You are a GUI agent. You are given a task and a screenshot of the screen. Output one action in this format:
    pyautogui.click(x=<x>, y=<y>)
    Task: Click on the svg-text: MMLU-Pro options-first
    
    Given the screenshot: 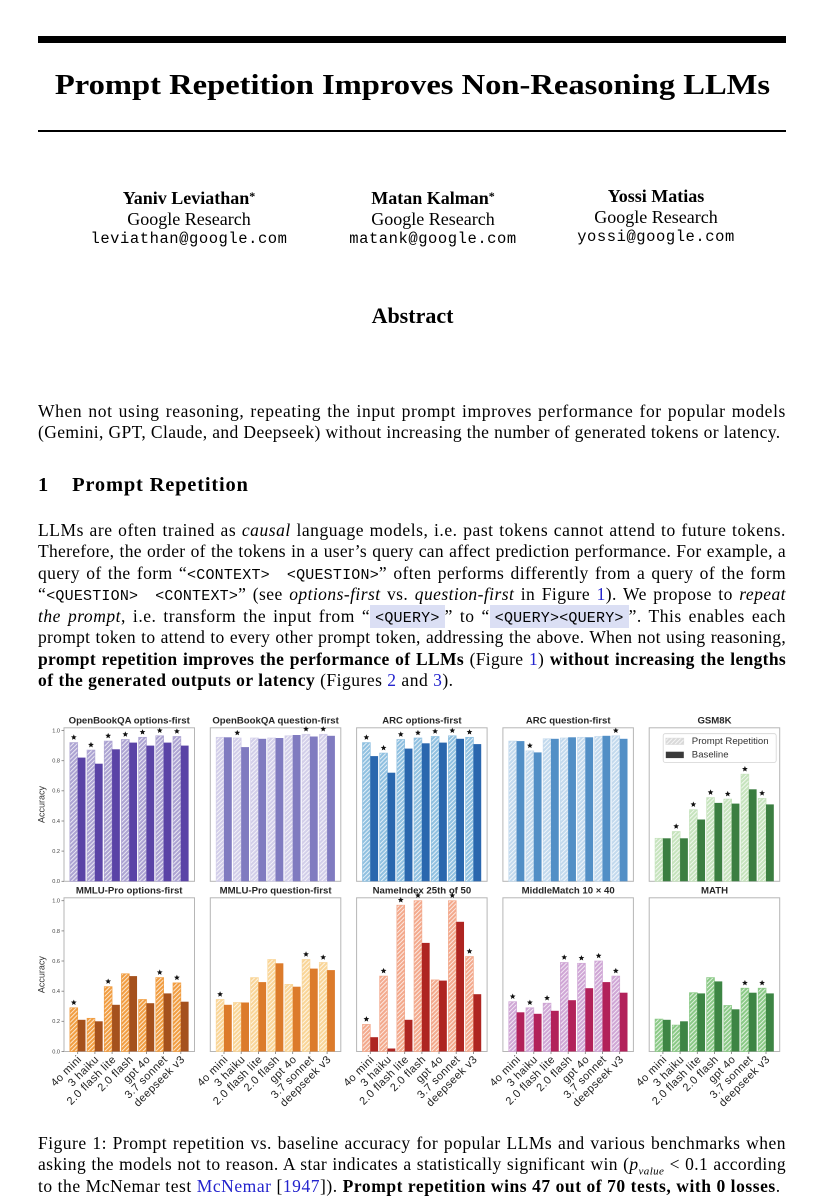 What is the action you would take?
    pyautogui.click(x=129, y=890)
    